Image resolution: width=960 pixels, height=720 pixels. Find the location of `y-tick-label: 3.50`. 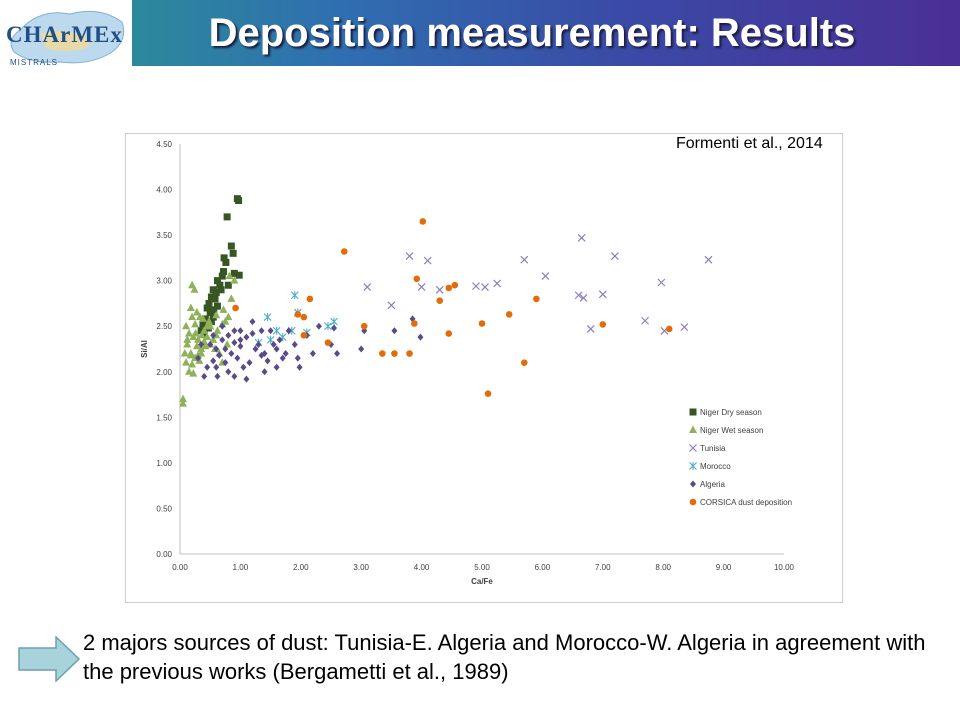

y-tick-label: 3.50 is located at coordinates (164, 235).